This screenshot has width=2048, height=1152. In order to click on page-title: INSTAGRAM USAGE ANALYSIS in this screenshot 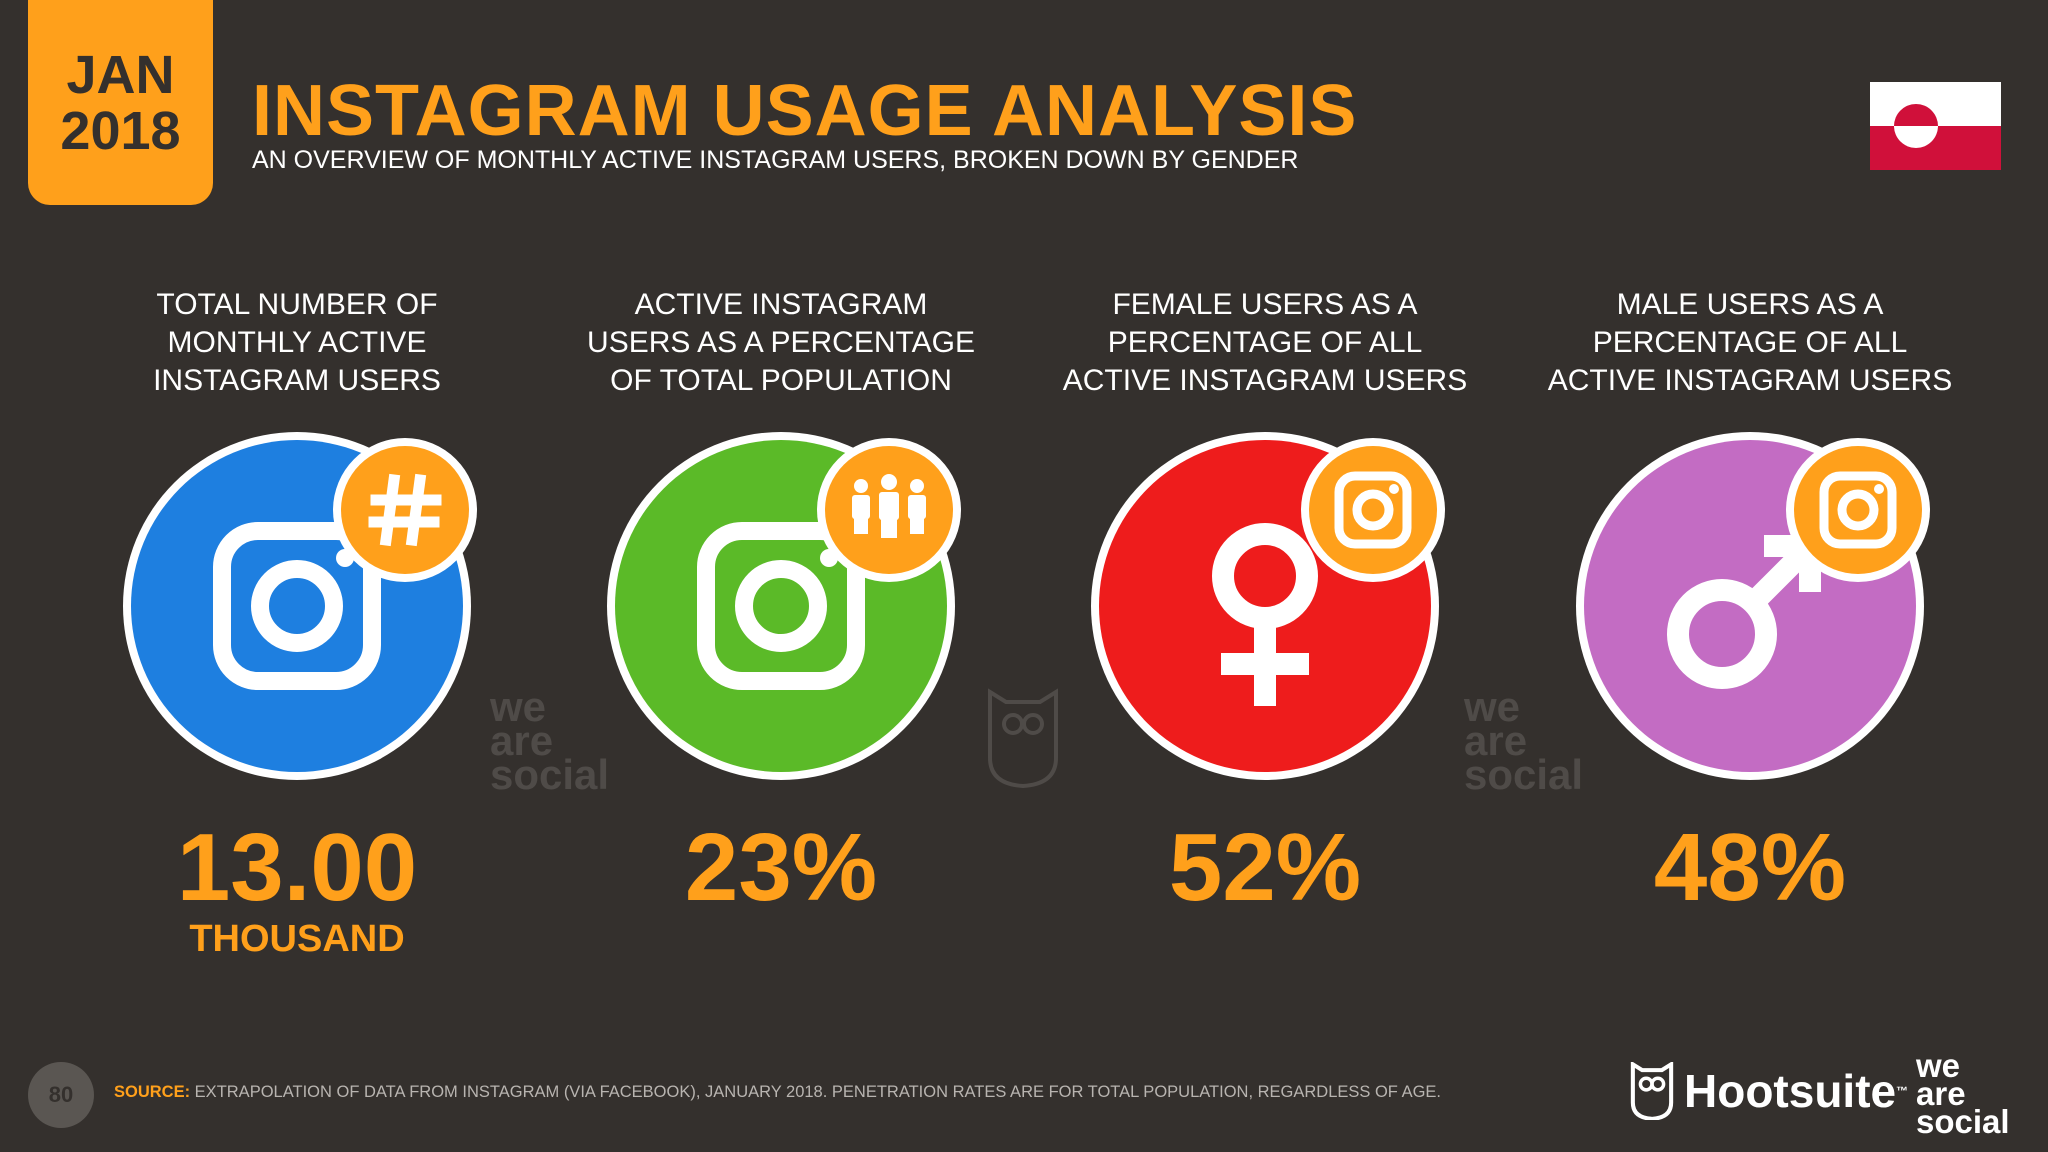, I will do `click(805, 111)`.